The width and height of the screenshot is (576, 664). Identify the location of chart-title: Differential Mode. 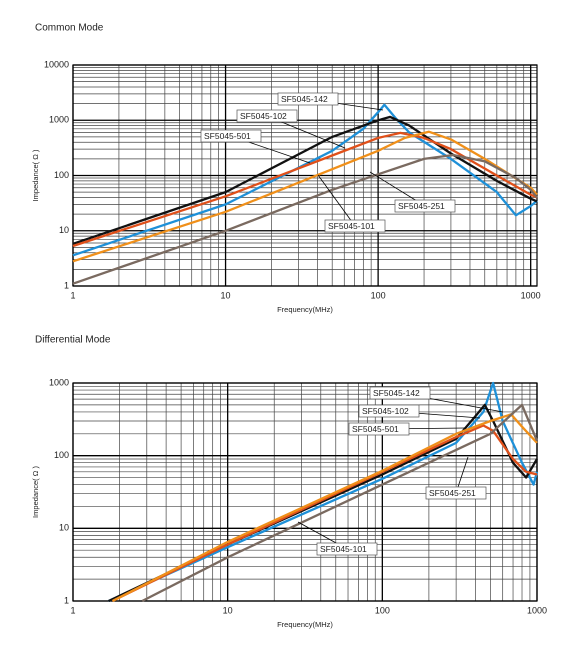
(73, 340).